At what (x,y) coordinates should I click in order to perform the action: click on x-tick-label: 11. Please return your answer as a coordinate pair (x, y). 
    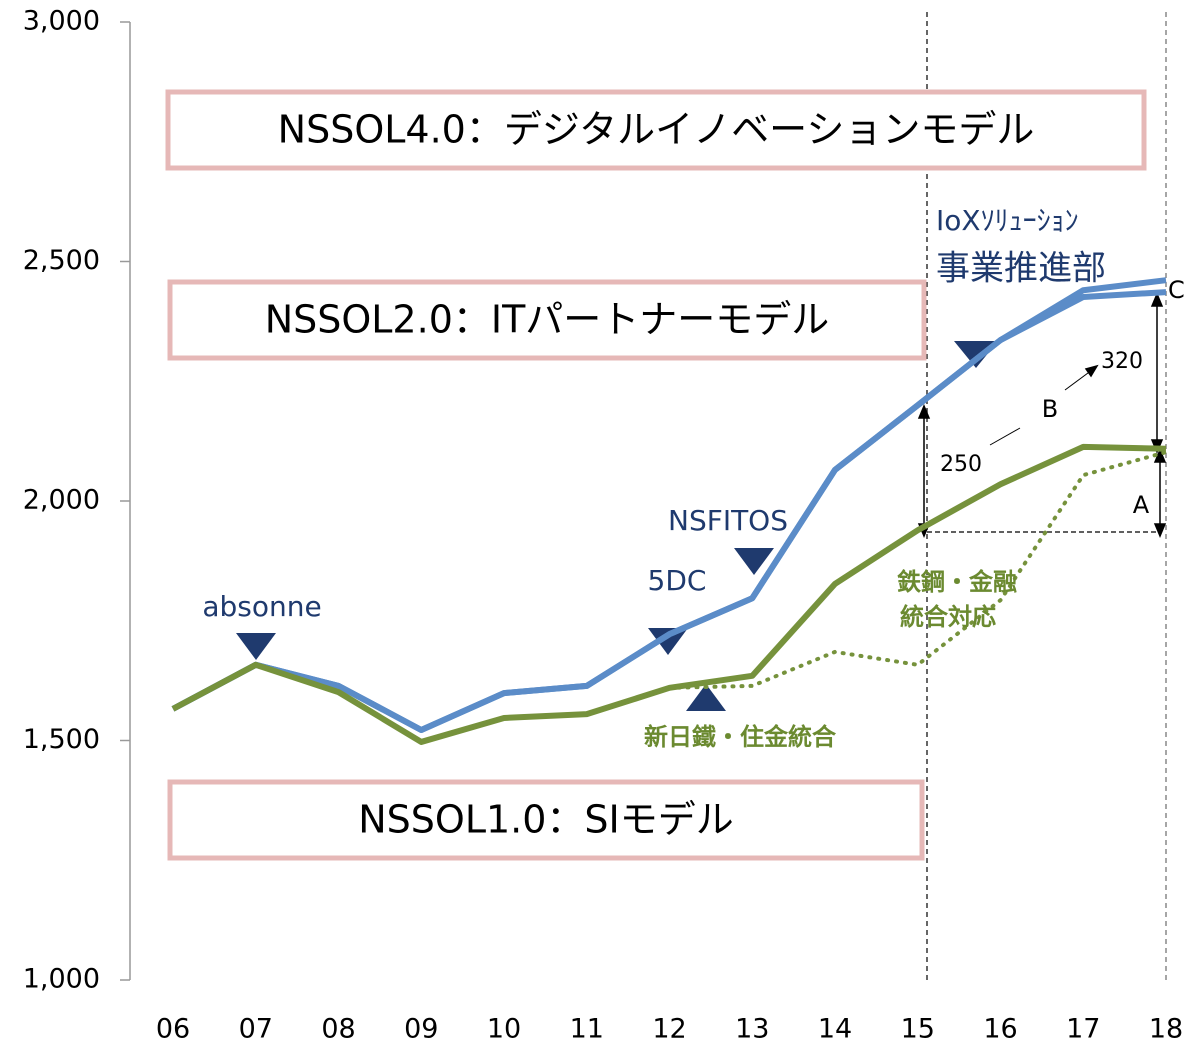
    Looking at the image, I should click on (587, 1029).